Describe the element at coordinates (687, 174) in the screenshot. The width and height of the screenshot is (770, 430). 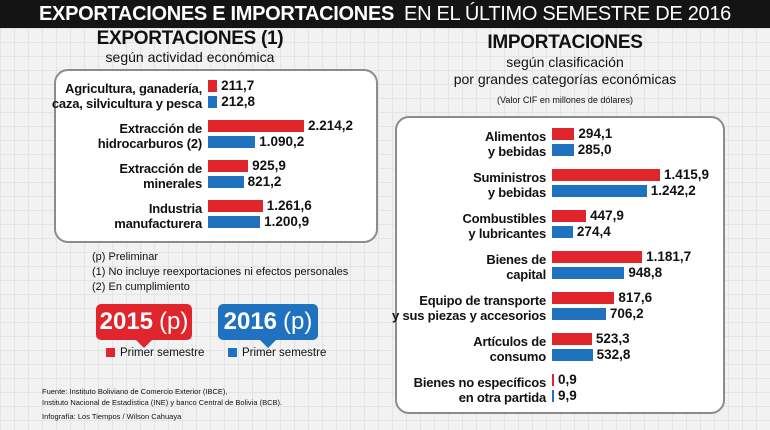
I see `value-label: 1.415,9` at that location.